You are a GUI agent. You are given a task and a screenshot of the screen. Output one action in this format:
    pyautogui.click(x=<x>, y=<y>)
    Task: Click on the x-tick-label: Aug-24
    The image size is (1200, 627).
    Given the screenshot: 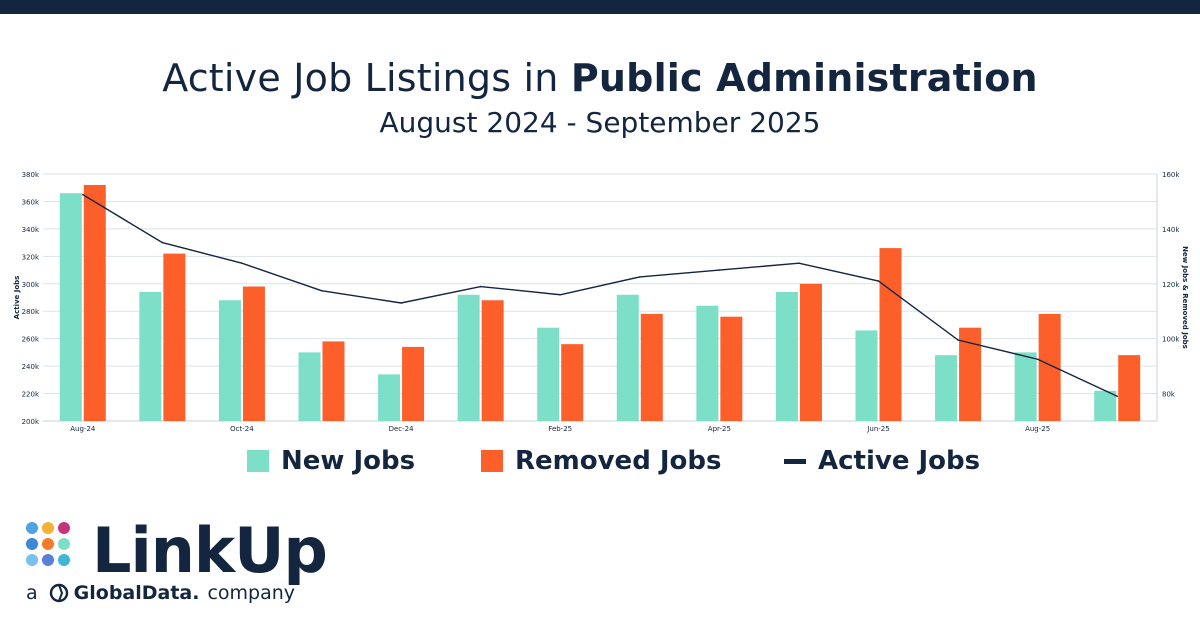 What is the action you would take?
    pyautogui.click(x=83, y=429)
    